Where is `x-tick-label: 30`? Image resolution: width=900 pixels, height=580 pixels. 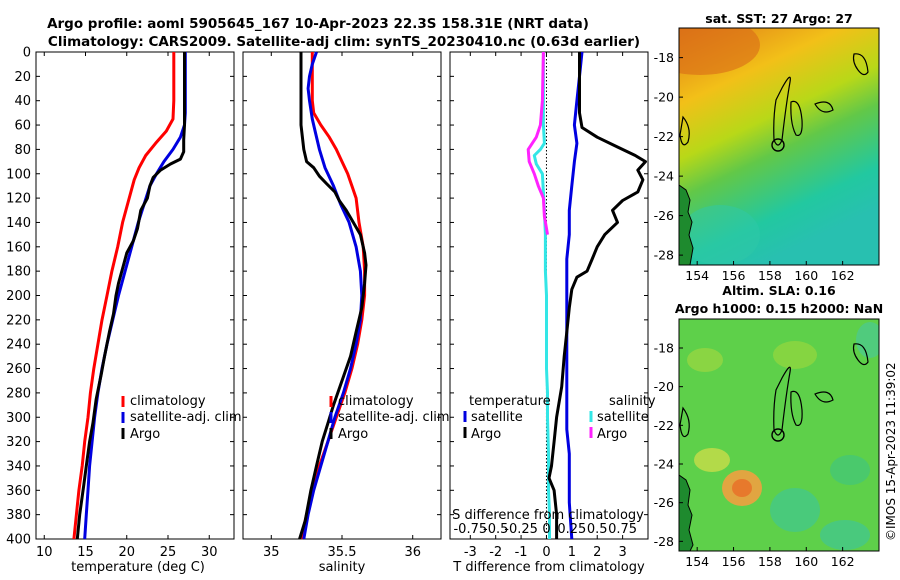
x-tick-label: 30 is located at coordinates (209, 552).